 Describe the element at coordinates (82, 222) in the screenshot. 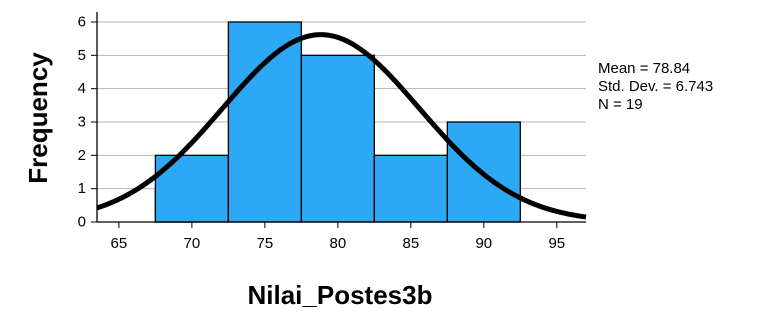

I see `y-tick-label-0: 0` at that location.